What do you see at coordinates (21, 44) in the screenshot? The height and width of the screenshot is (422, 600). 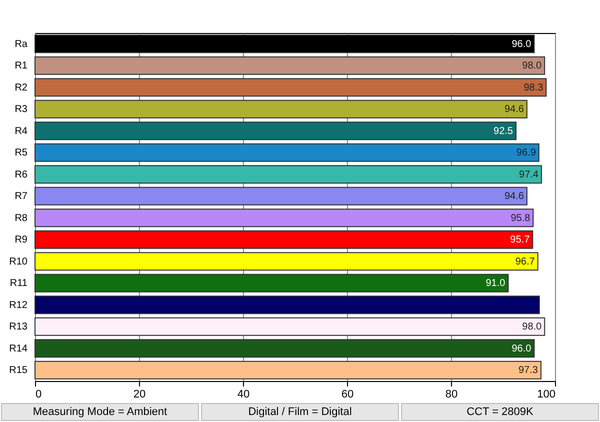 I see `y-tick-label: Ra` at bounding box center [21, 44].